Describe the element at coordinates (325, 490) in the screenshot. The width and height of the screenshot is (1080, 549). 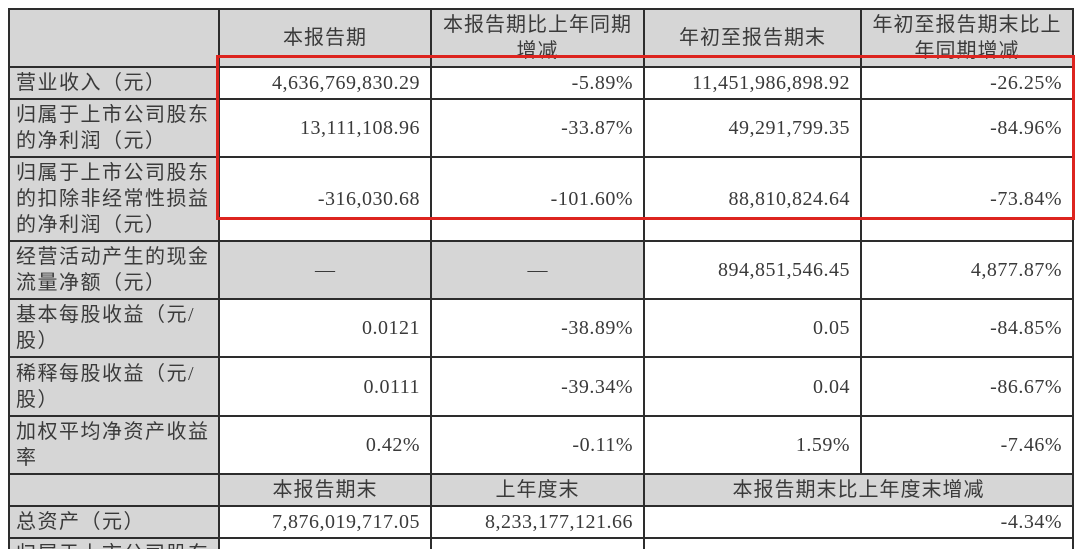
I see `col-header-period-end: 本报告期末` at that location.